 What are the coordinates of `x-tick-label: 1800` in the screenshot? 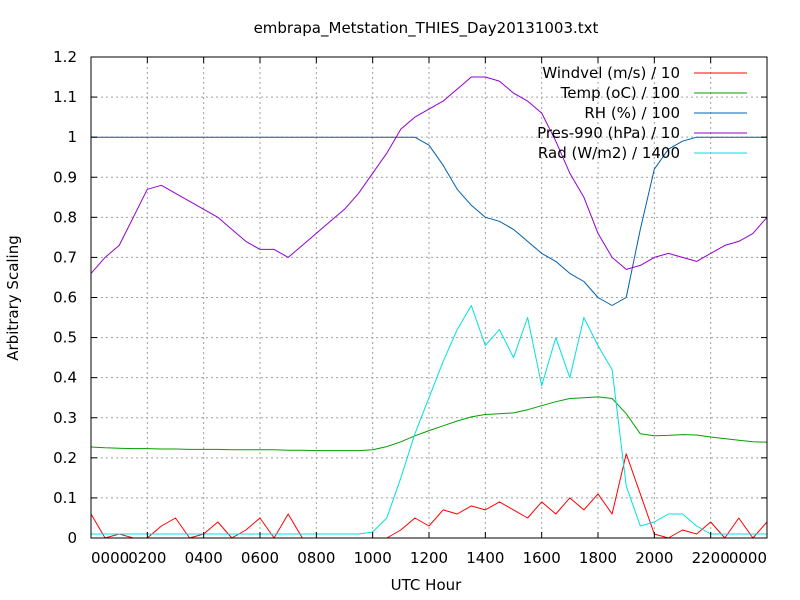 It's located at (598, 558).